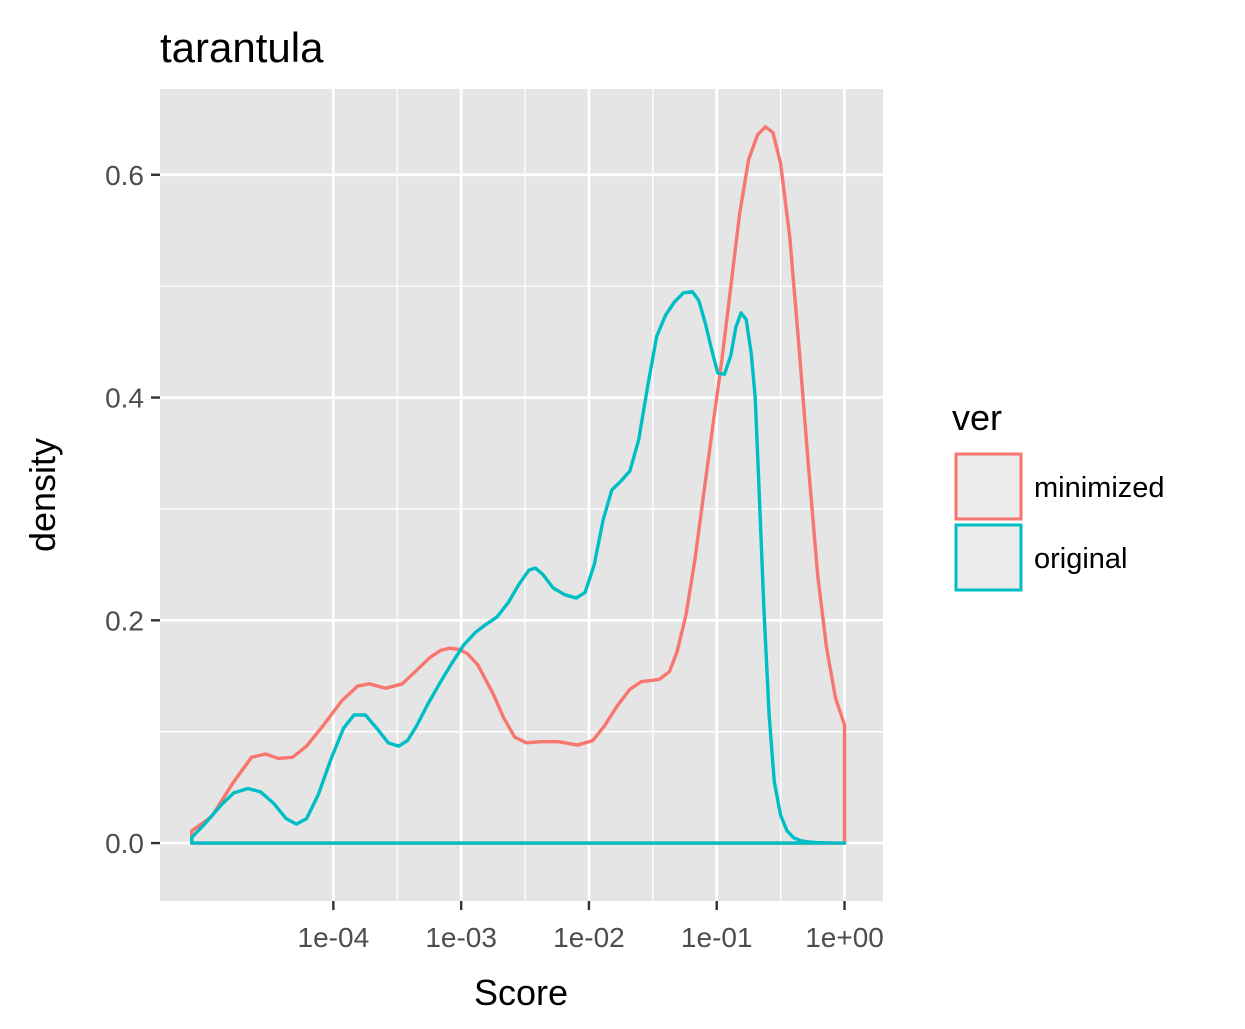  What do you see at coordinates (461, 937) in the screenshot?
I see `x-tick-label: 1e-03` at bounding box center [461, 937].